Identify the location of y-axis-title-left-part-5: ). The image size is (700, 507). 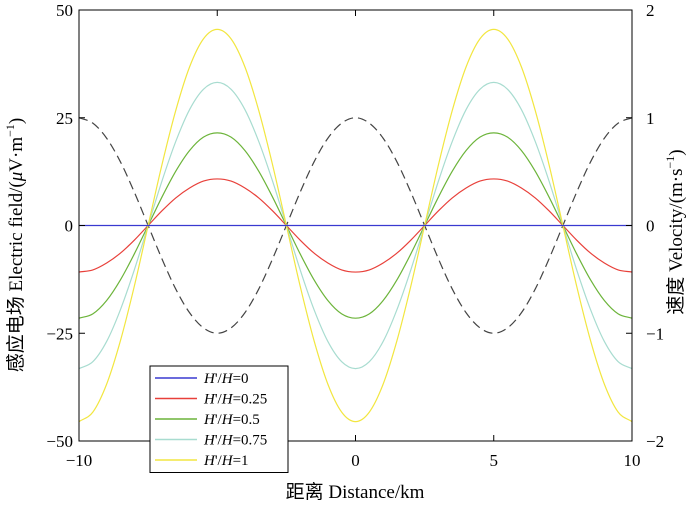
(16, 121).